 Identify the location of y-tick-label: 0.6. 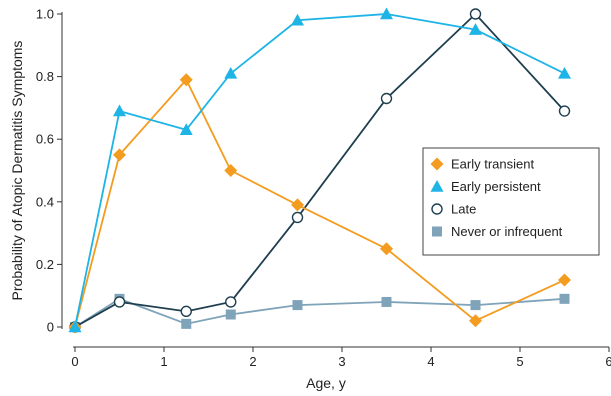
(45, 139).